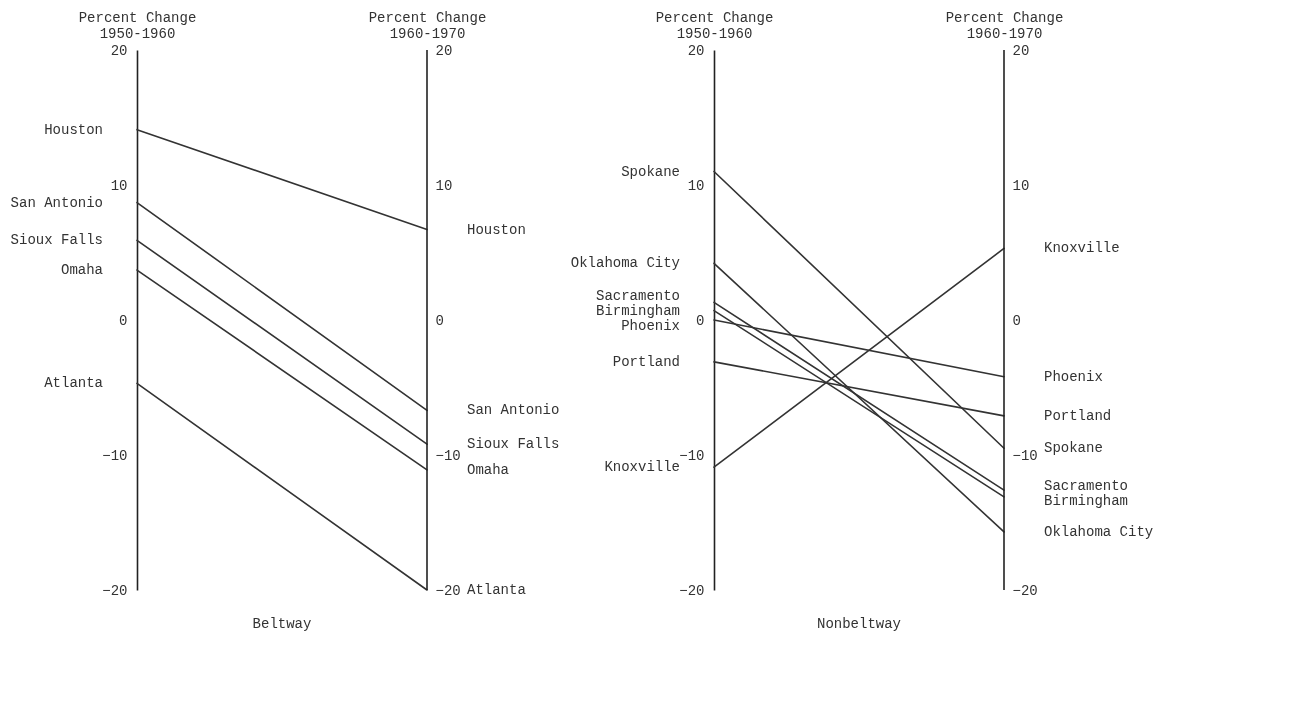 Image resolution: width=1305 pixels, height=713 pixels. I want to click on x-axis-title: Beltway, so click(282, 624).